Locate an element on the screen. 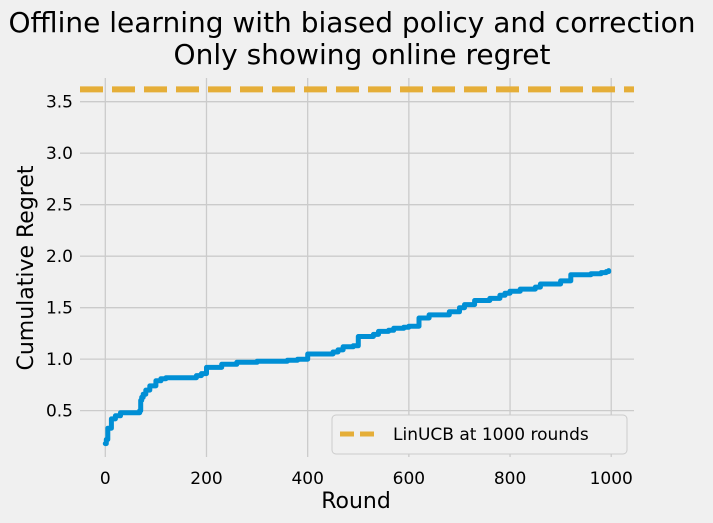  y-tick-label: 0.5 is located at coordinates (59, 412).